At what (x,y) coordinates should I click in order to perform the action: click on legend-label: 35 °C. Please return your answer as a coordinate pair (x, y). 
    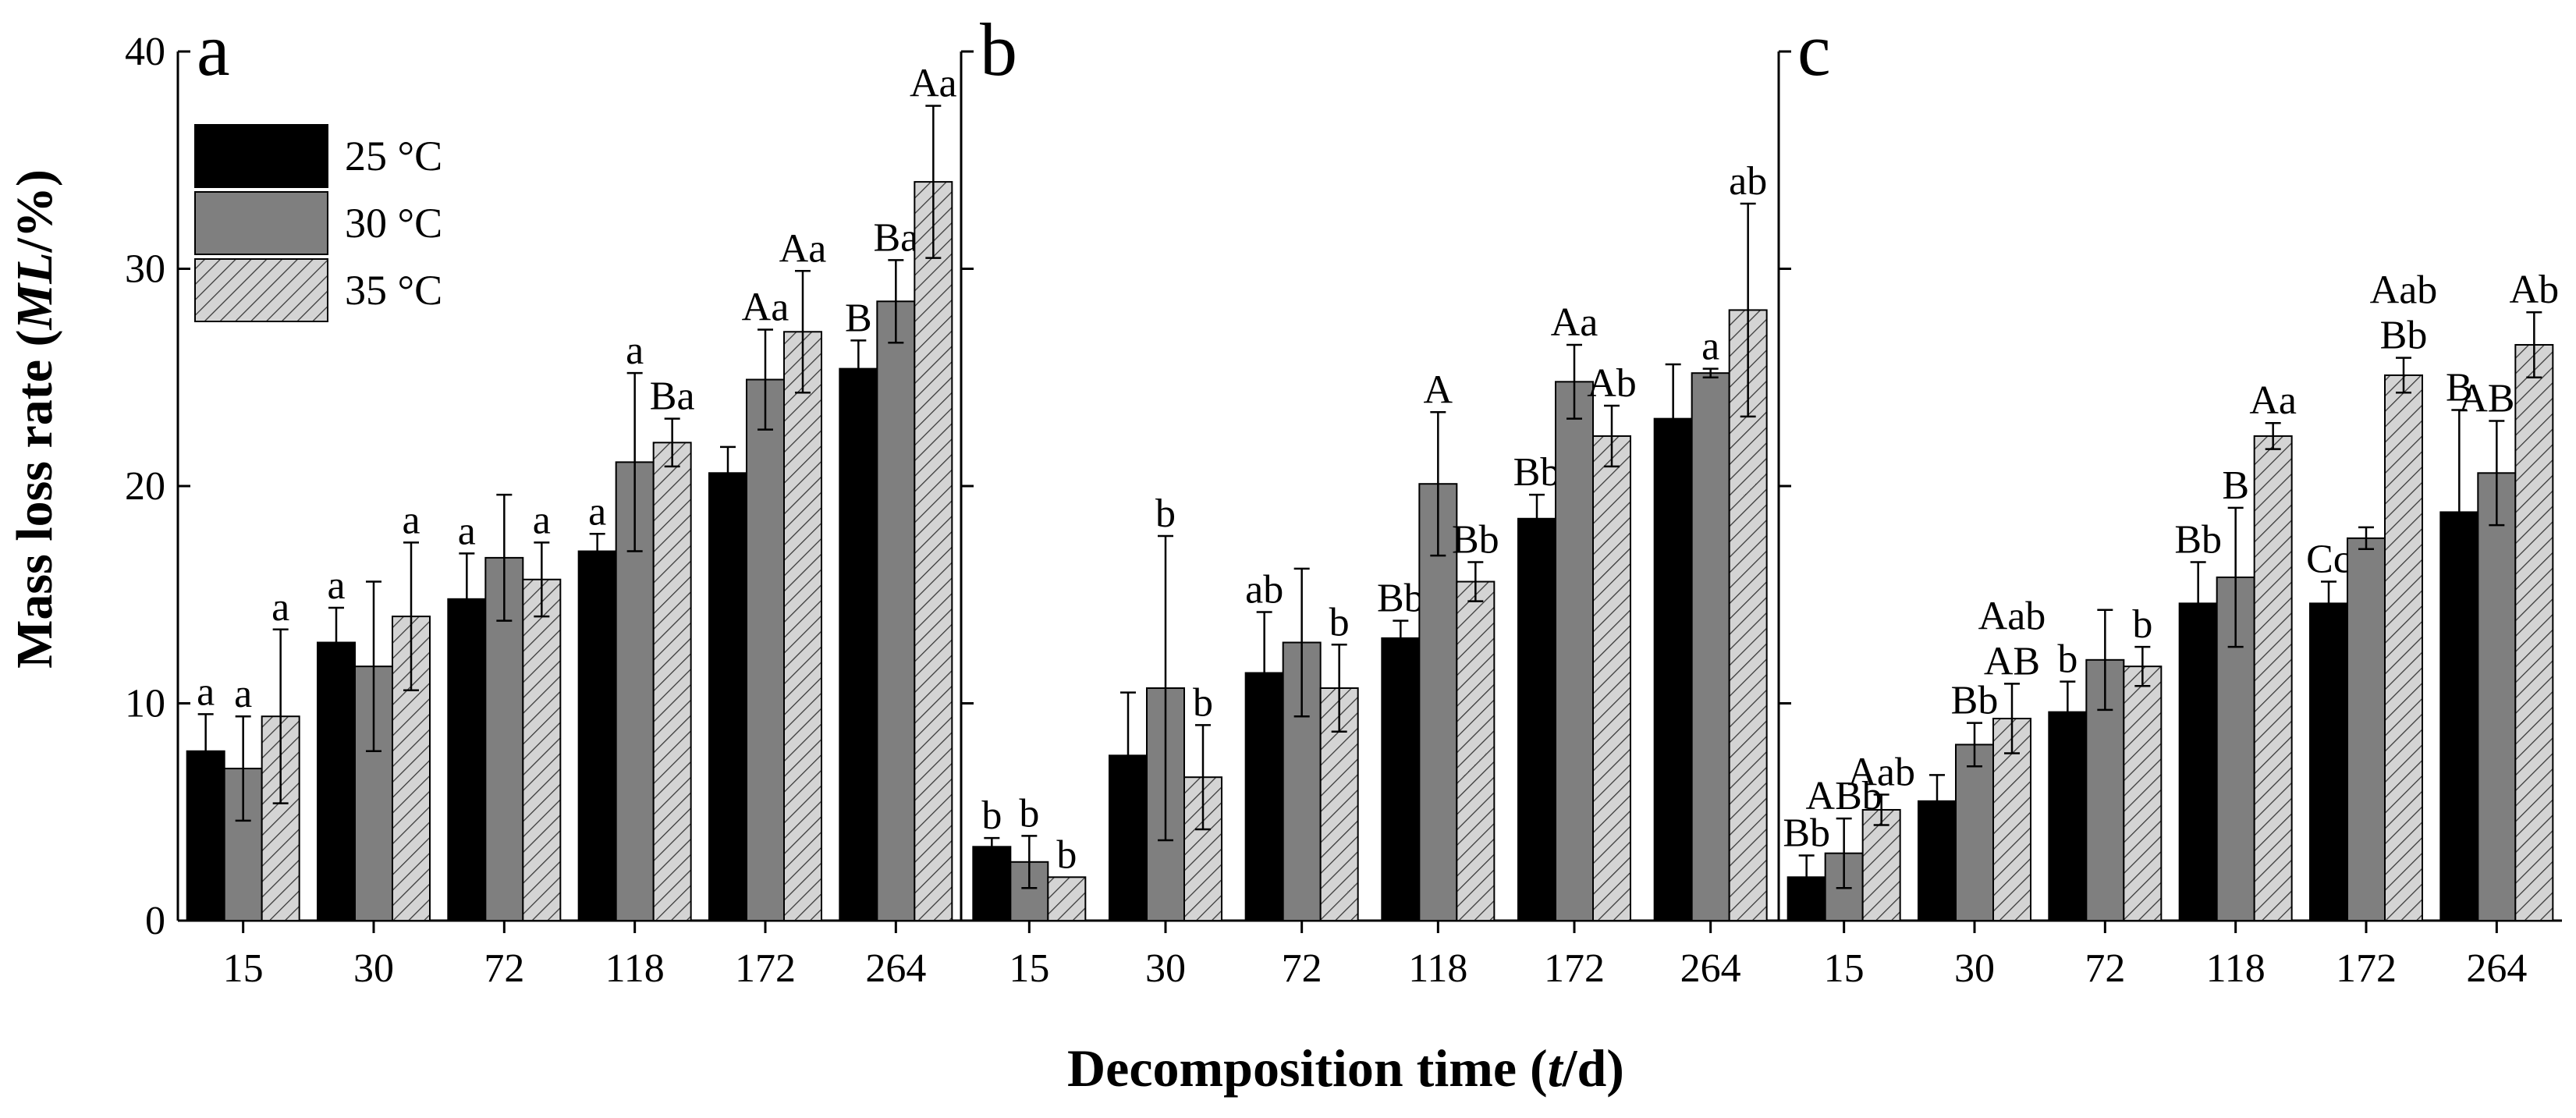
    Looking at the image, I should click on (393, 290).